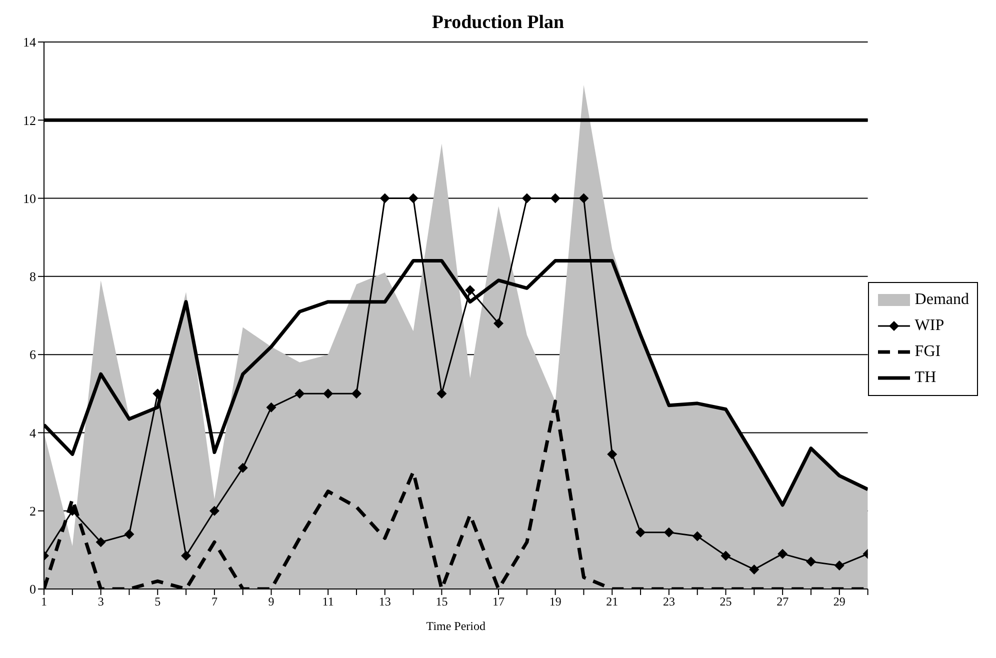 Image resolution: width=996 pixels, height=658 pixels. I want to click on legend-label: FGI, so click(927, 352).